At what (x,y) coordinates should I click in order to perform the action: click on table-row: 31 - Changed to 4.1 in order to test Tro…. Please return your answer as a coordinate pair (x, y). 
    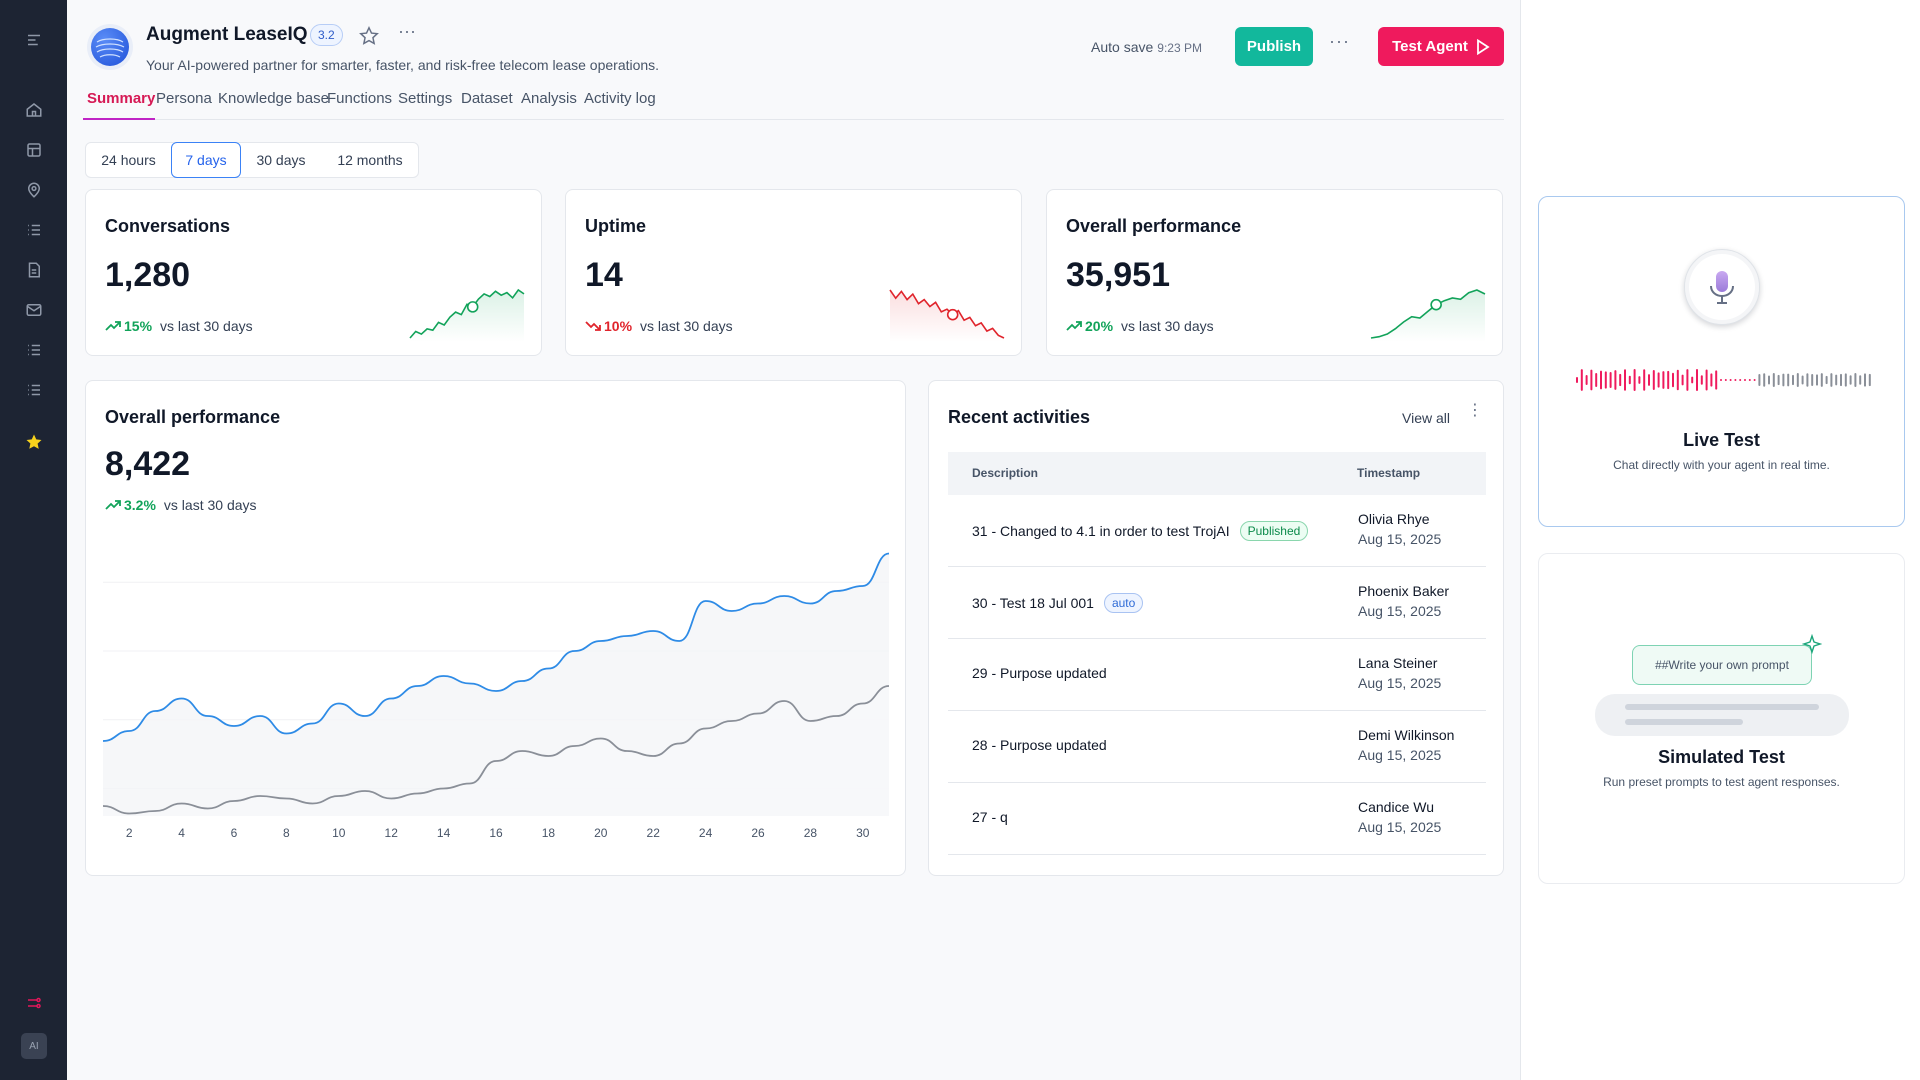
    Looking at the image, I should click on (1217, 531).